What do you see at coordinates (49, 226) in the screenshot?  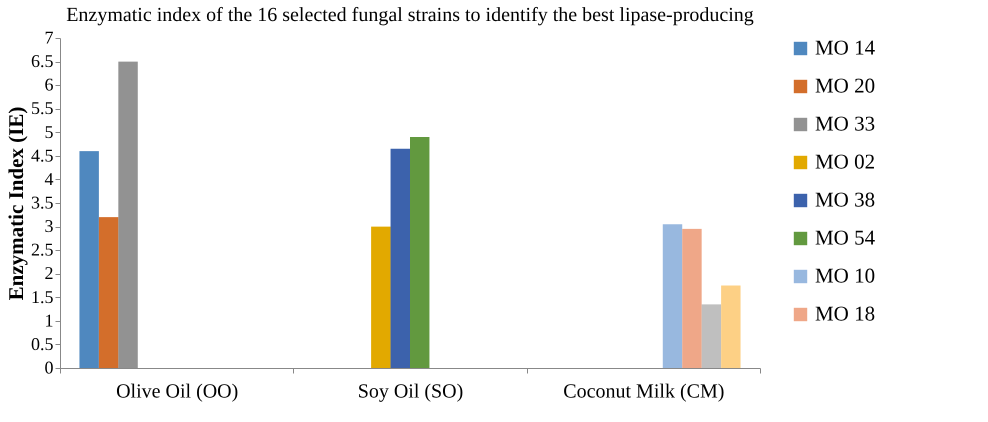 I see `y-tick-label: 3` at bounding box center [49, 226].